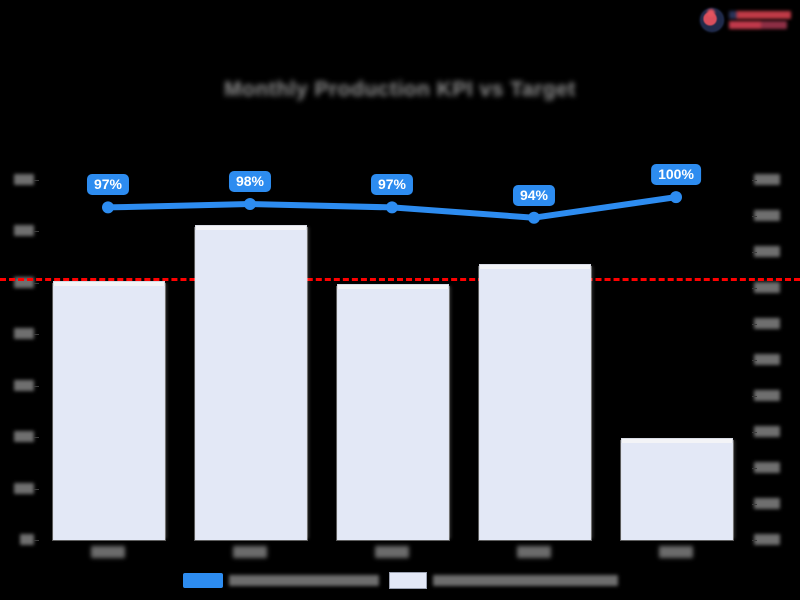 This screenshot has width=800, height=600. What do you see at coordinates (400, 280) in the screenshot?
I see `target-reference-line` at bounding box center [400, 280].